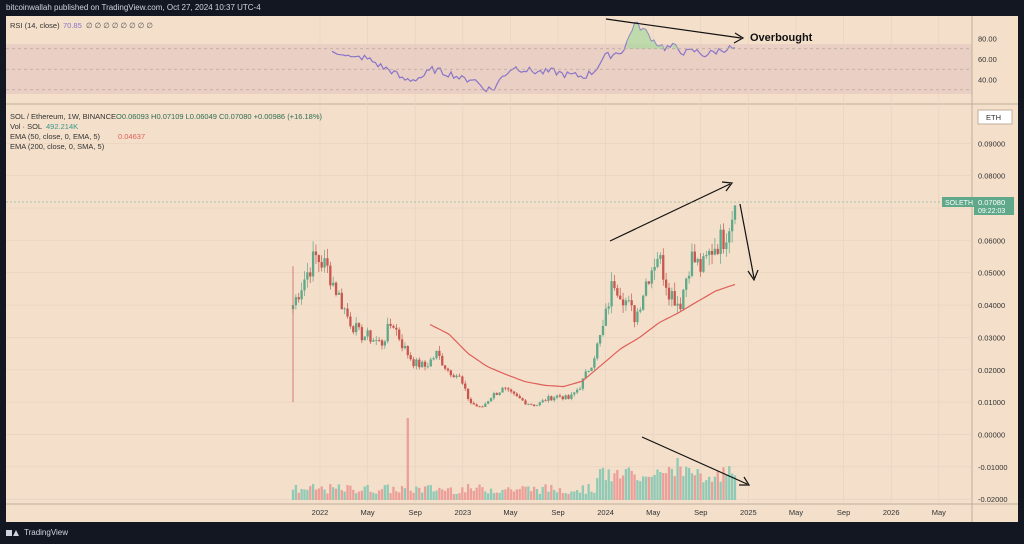 The image size is (1024, 544). What do you see at coordinates (670, 212) in the screenshot?
I see `price-trend-arrow` at bounding box center [670, 212].